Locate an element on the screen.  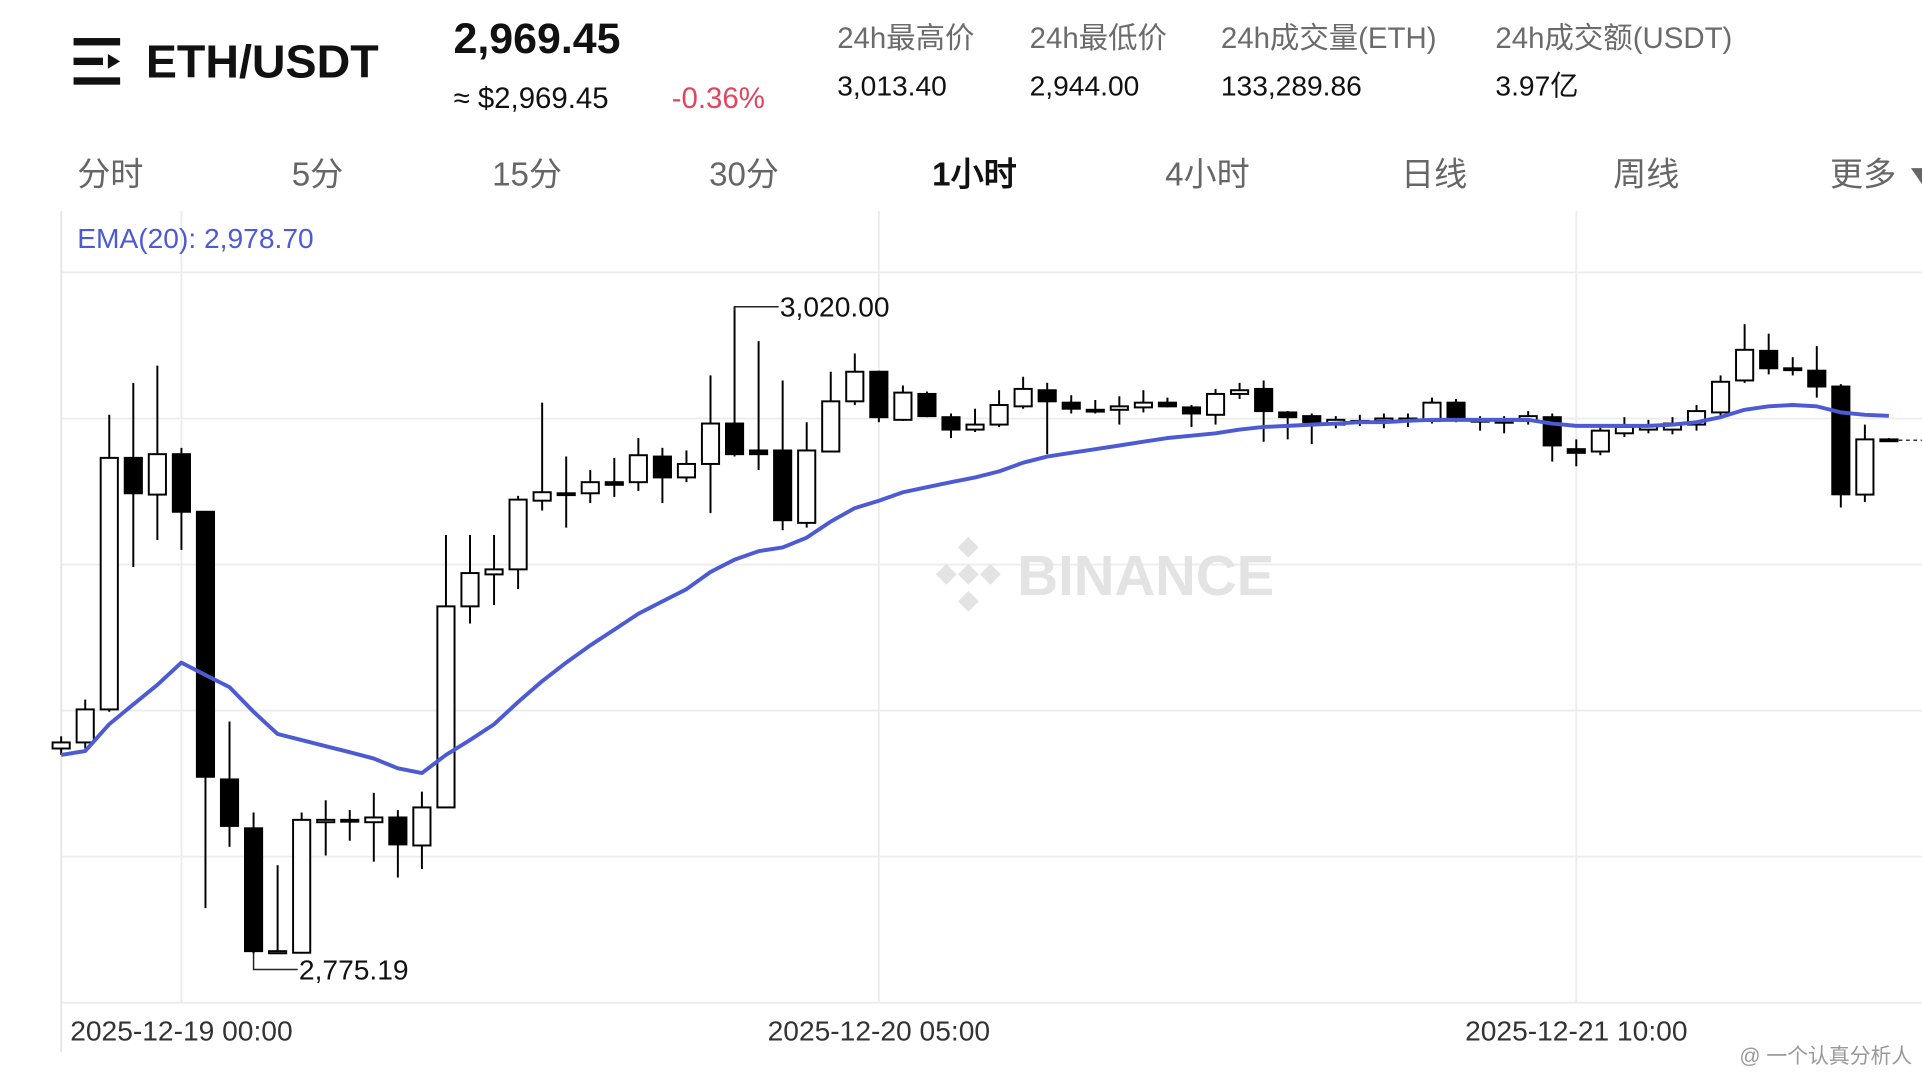
stat-label: 24h最低价 is located at coordinates (1098, 38).